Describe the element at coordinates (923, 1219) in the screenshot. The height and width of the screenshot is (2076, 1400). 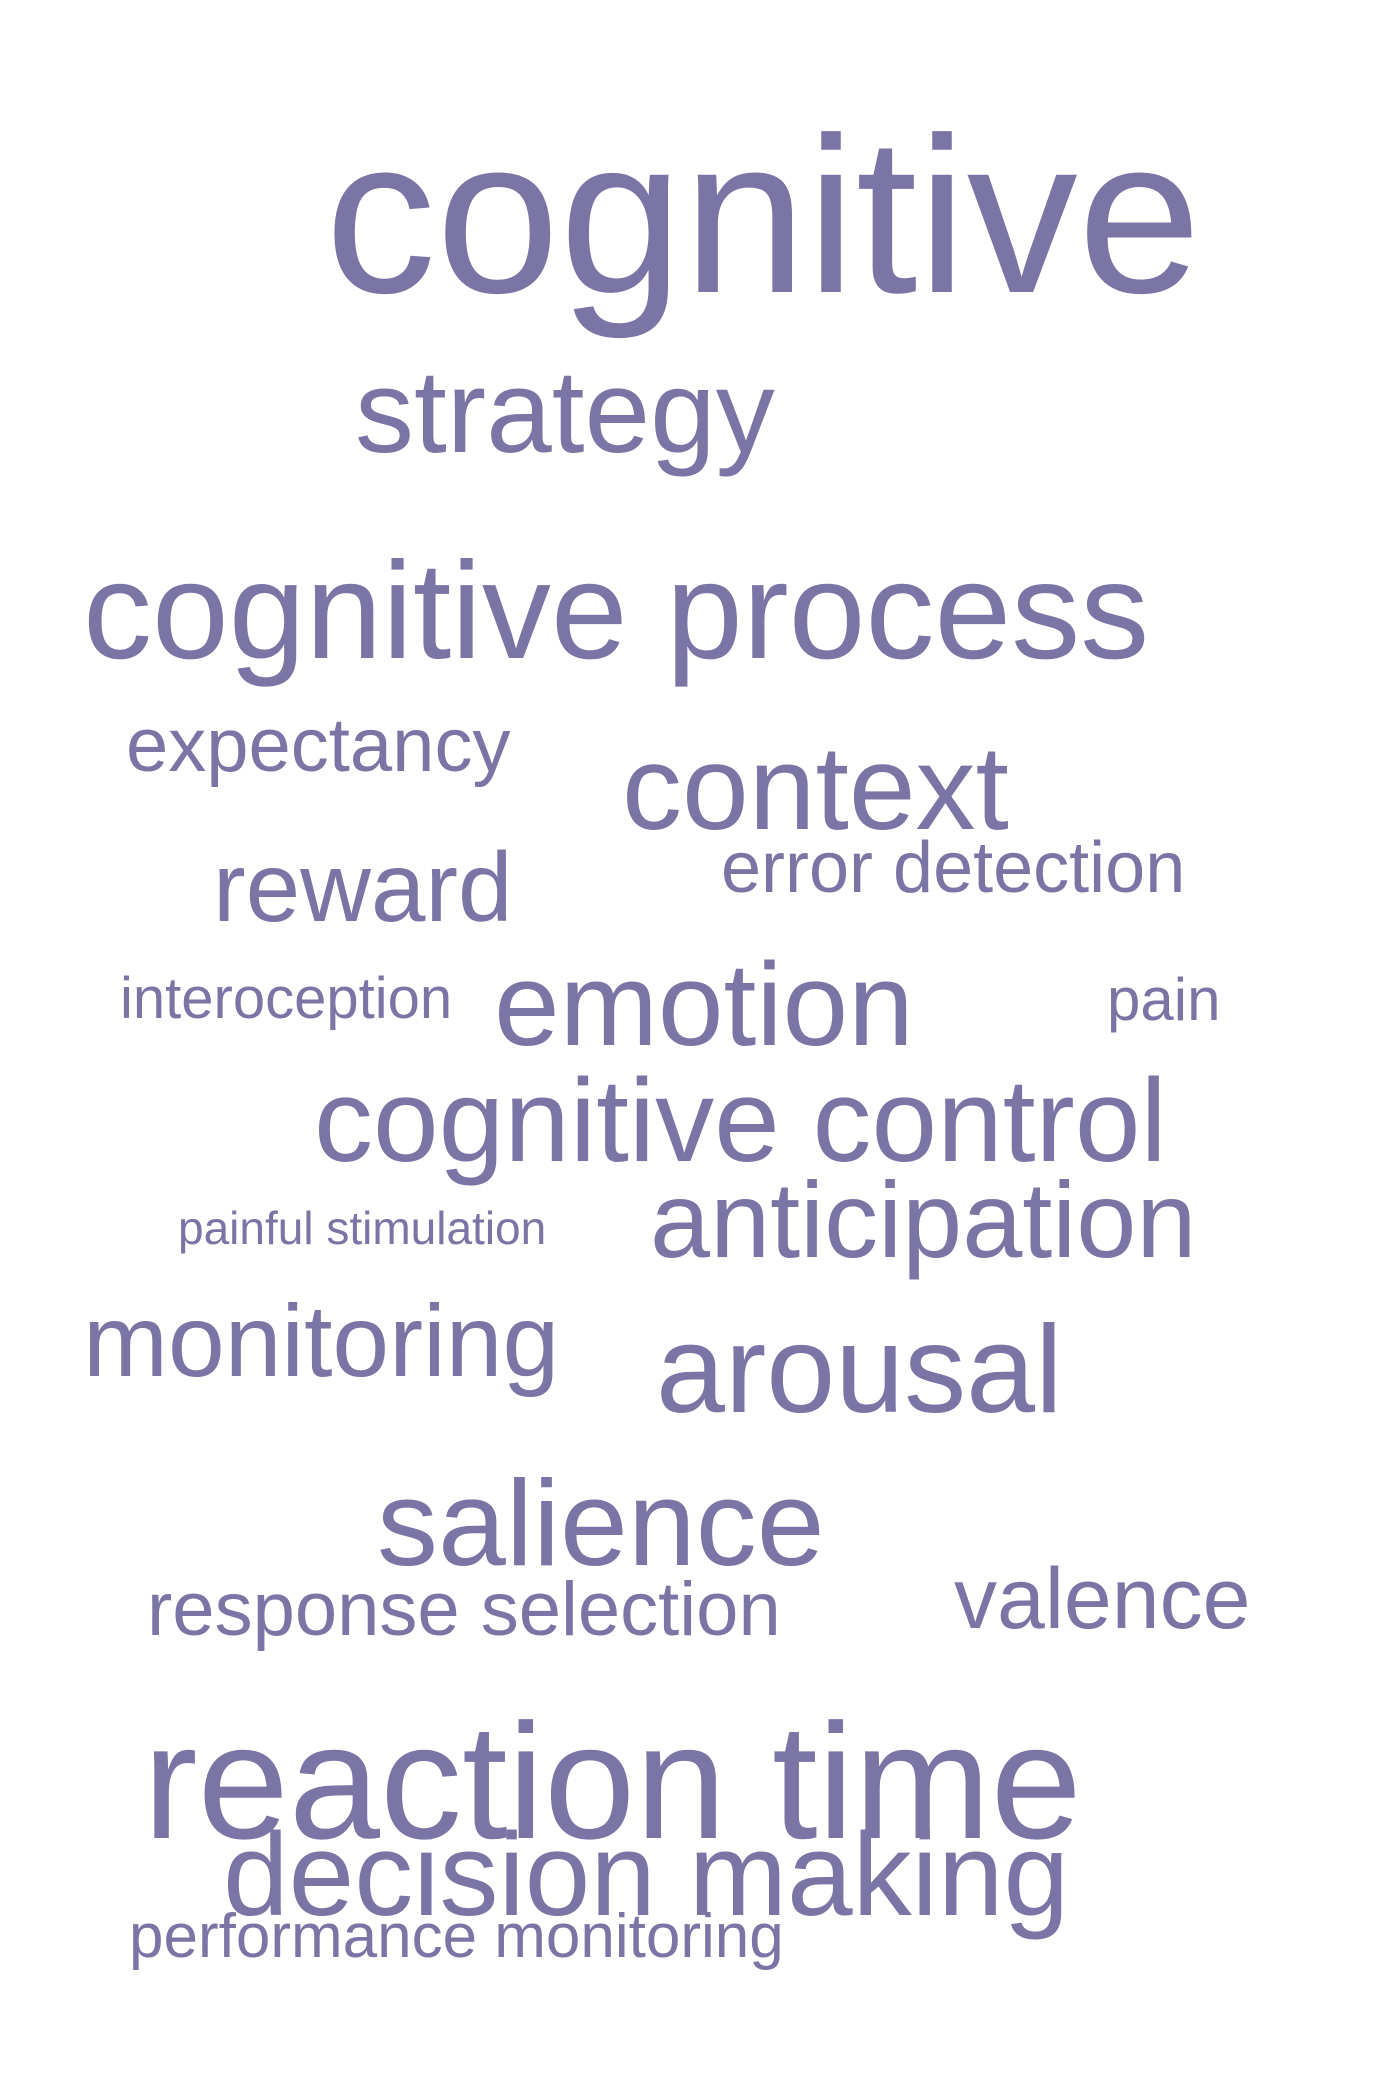
I see `word-anticipation: anticipation` at that location.